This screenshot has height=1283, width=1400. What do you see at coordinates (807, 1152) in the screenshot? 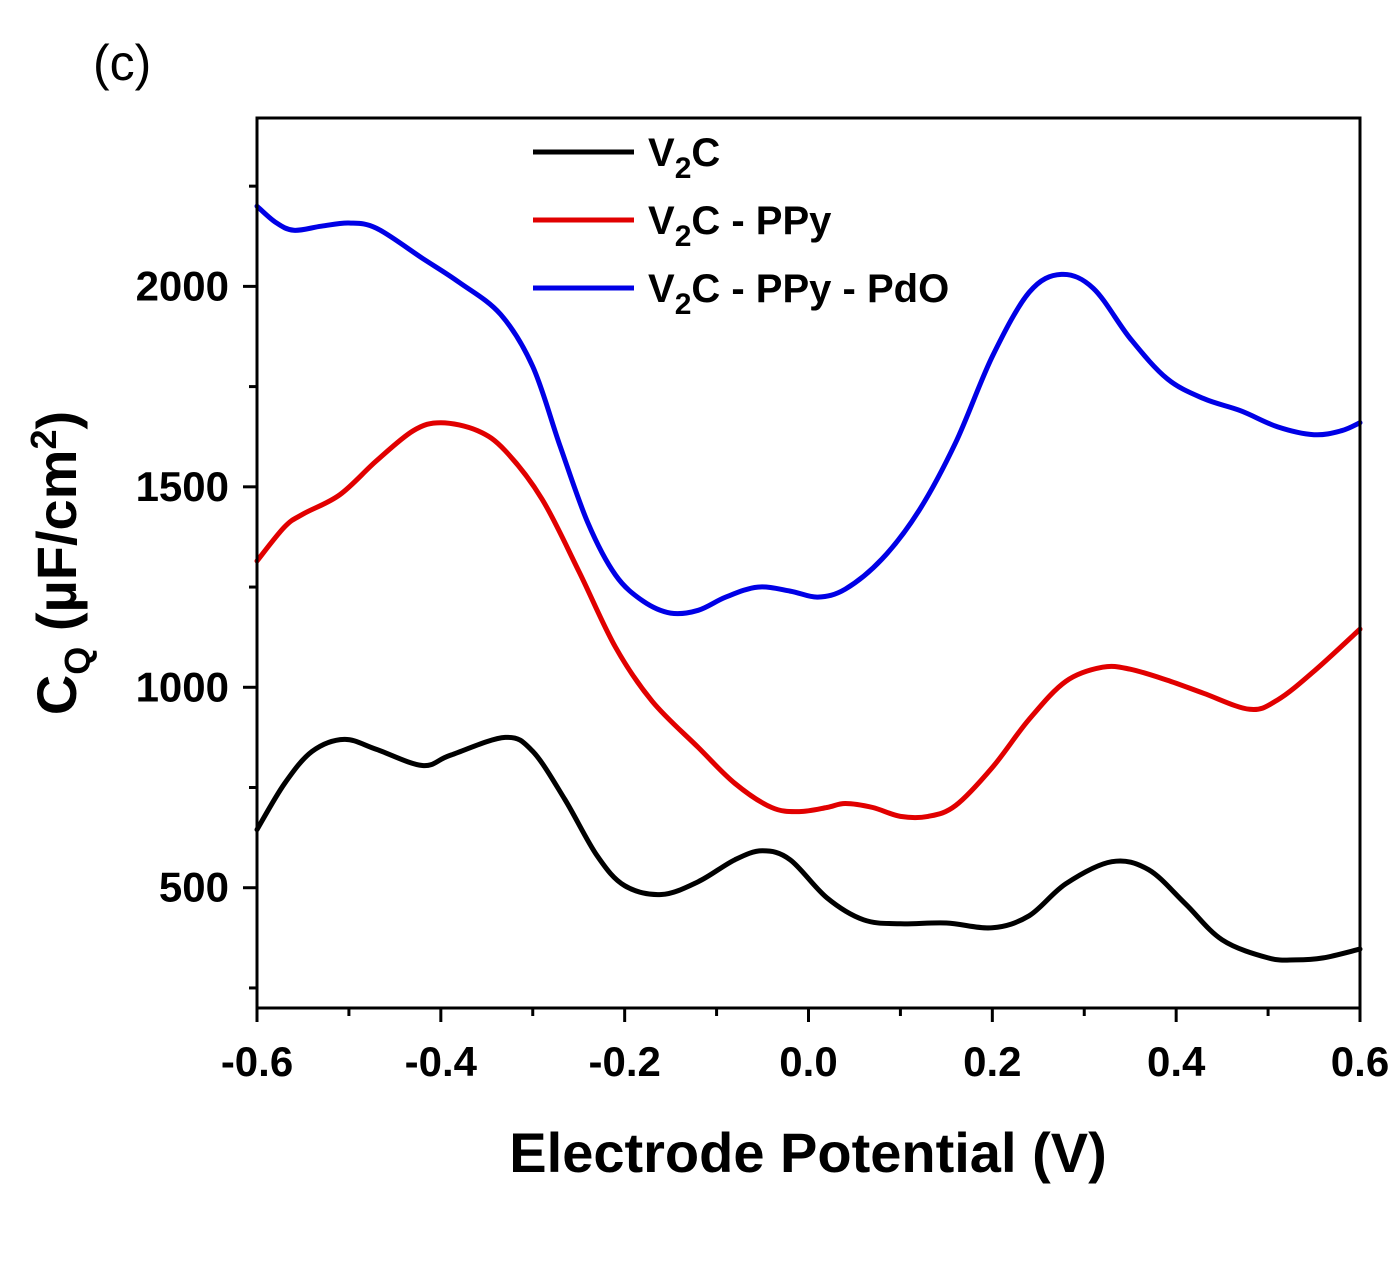
I see `x-axis-title: Electrode Potential (V)` at bounding box center [807, 1152].